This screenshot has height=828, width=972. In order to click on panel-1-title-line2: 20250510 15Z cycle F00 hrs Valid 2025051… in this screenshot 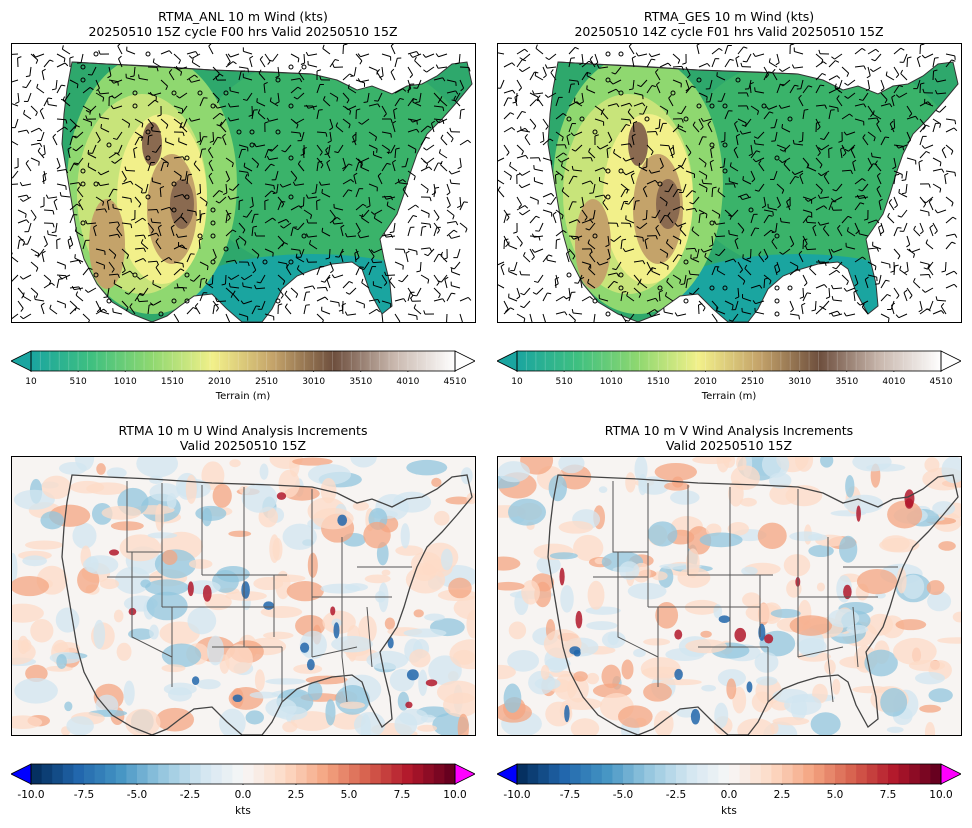, I will do `click(243, 31)`.